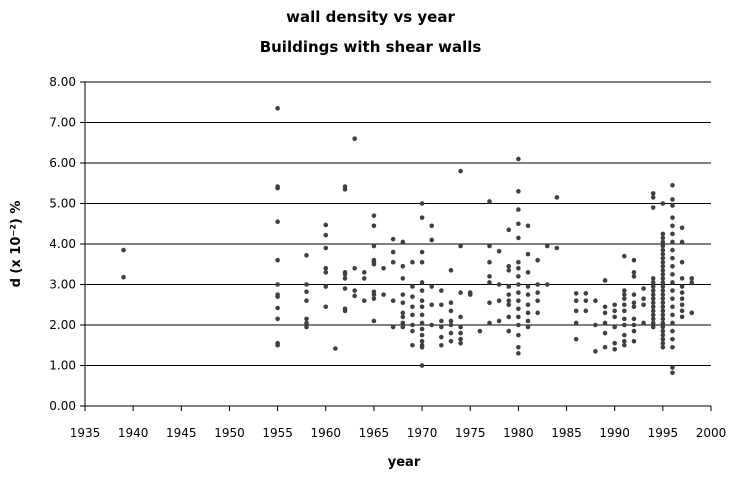 Image resolution: width=741 pixels, height=487 pixels. Describe the element at coordinates (181, 433) in the screenshot. I see `x-tick-label: 1945` at that location.